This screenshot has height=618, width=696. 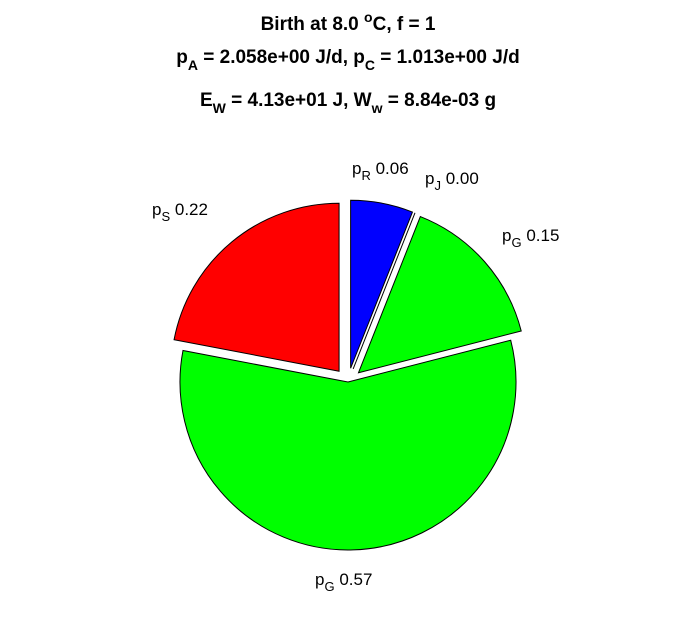 I want to click on slice-label-1: pR 0.06, so click(x=380, y=171).